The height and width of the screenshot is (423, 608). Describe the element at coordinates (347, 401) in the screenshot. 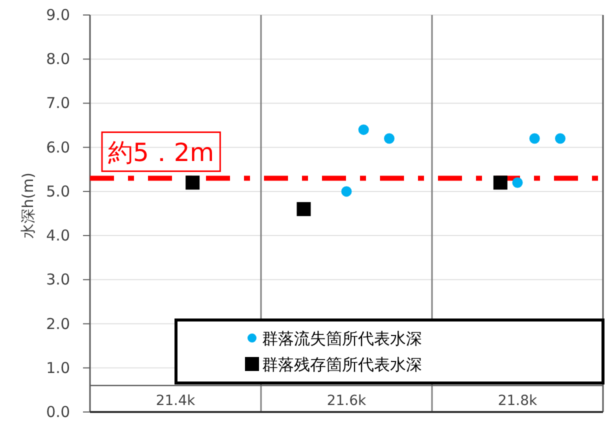

I see `x-tick-label: 21.6k` at that location.